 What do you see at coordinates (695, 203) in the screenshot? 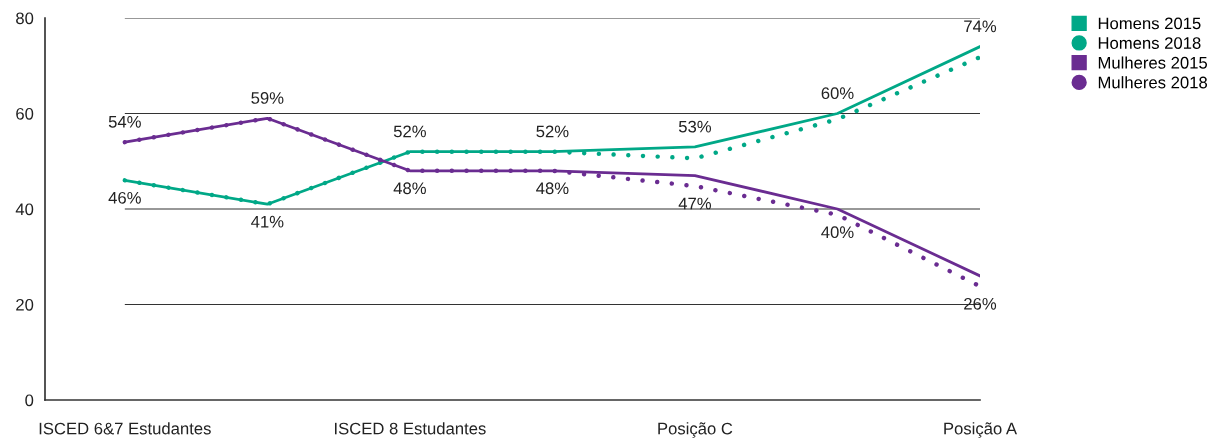
I see `data-label: 47%` at bounding box center [695, 203].